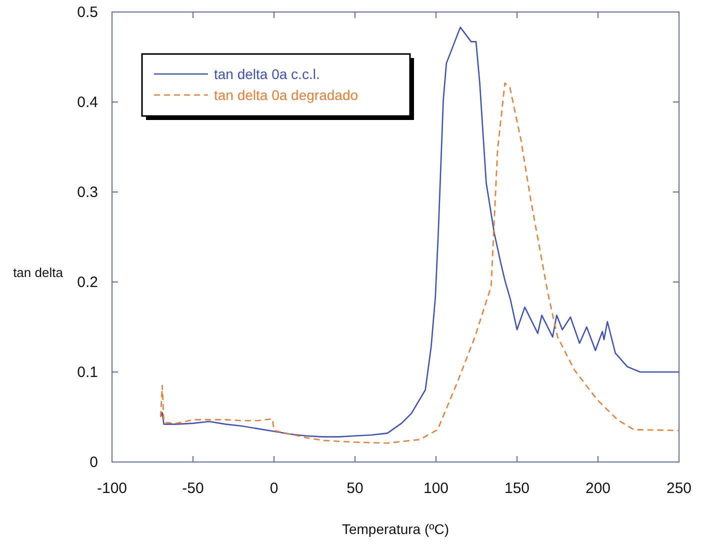 The image size is (701, 544). I want to click on y-axis-title: tan delta, so click(38, 272).